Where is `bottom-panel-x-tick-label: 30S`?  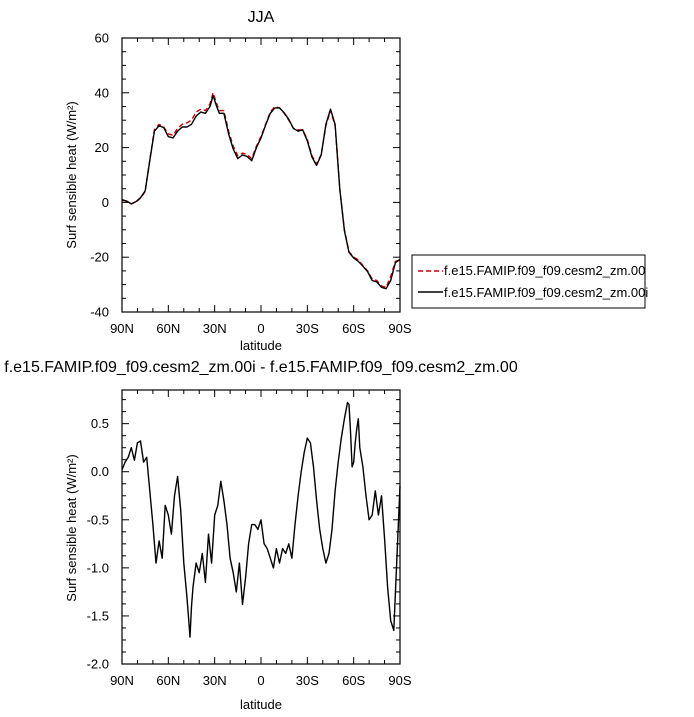 bottom-panel-x-tick-label: 30S is located at coordinates (307, 680).